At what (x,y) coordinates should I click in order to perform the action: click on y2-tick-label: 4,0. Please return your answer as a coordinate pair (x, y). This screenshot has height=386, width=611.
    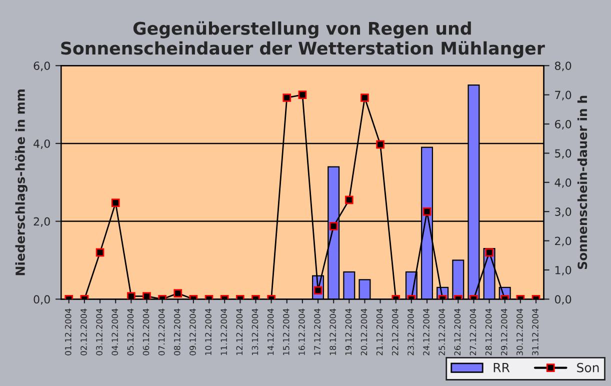
    Looking at the image, I should click on (563, 183).